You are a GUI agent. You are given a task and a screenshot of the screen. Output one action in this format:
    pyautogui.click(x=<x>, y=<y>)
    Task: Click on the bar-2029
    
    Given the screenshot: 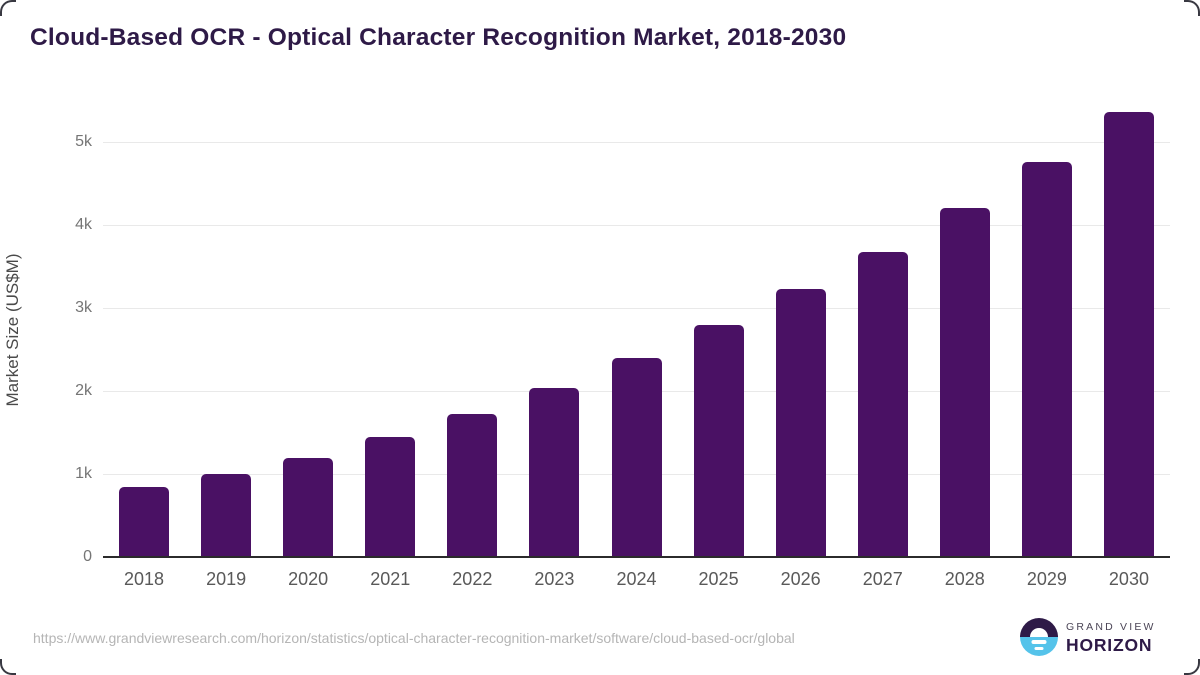 What is the action you would take?
    pyautogui.click(x=1046, y=359)
    